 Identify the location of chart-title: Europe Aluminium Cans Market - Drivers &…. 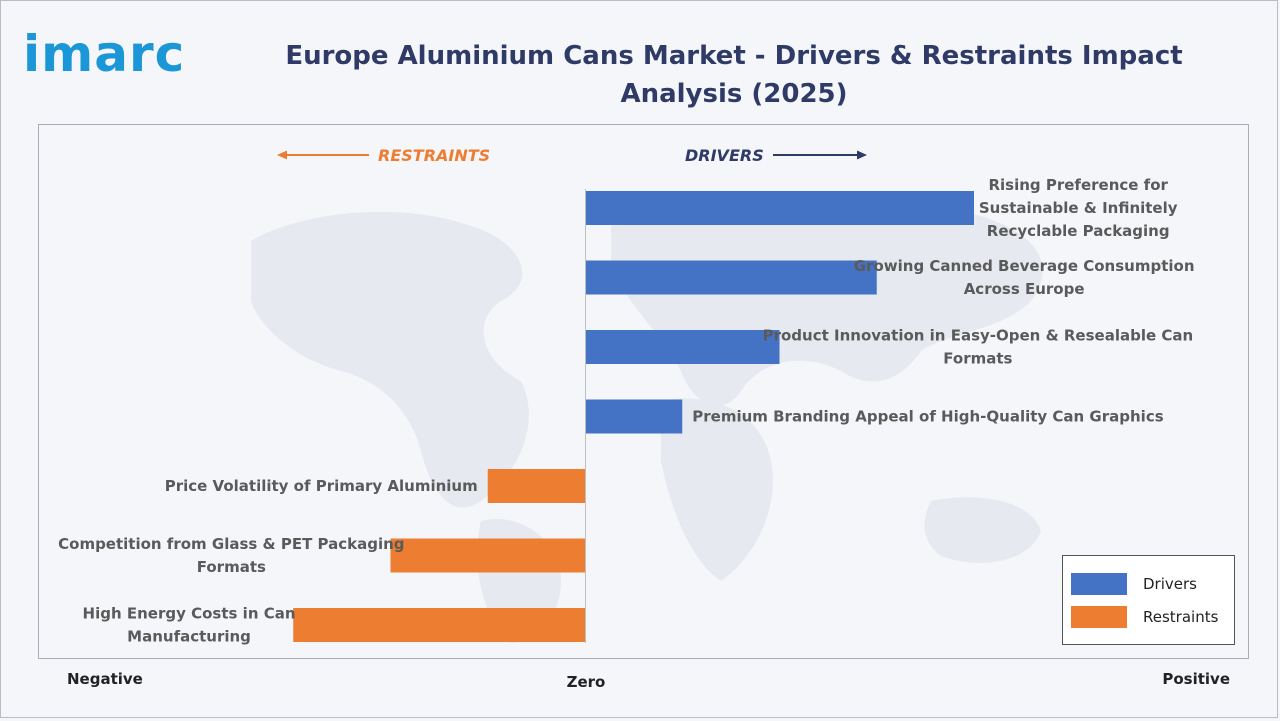
(734, 75).